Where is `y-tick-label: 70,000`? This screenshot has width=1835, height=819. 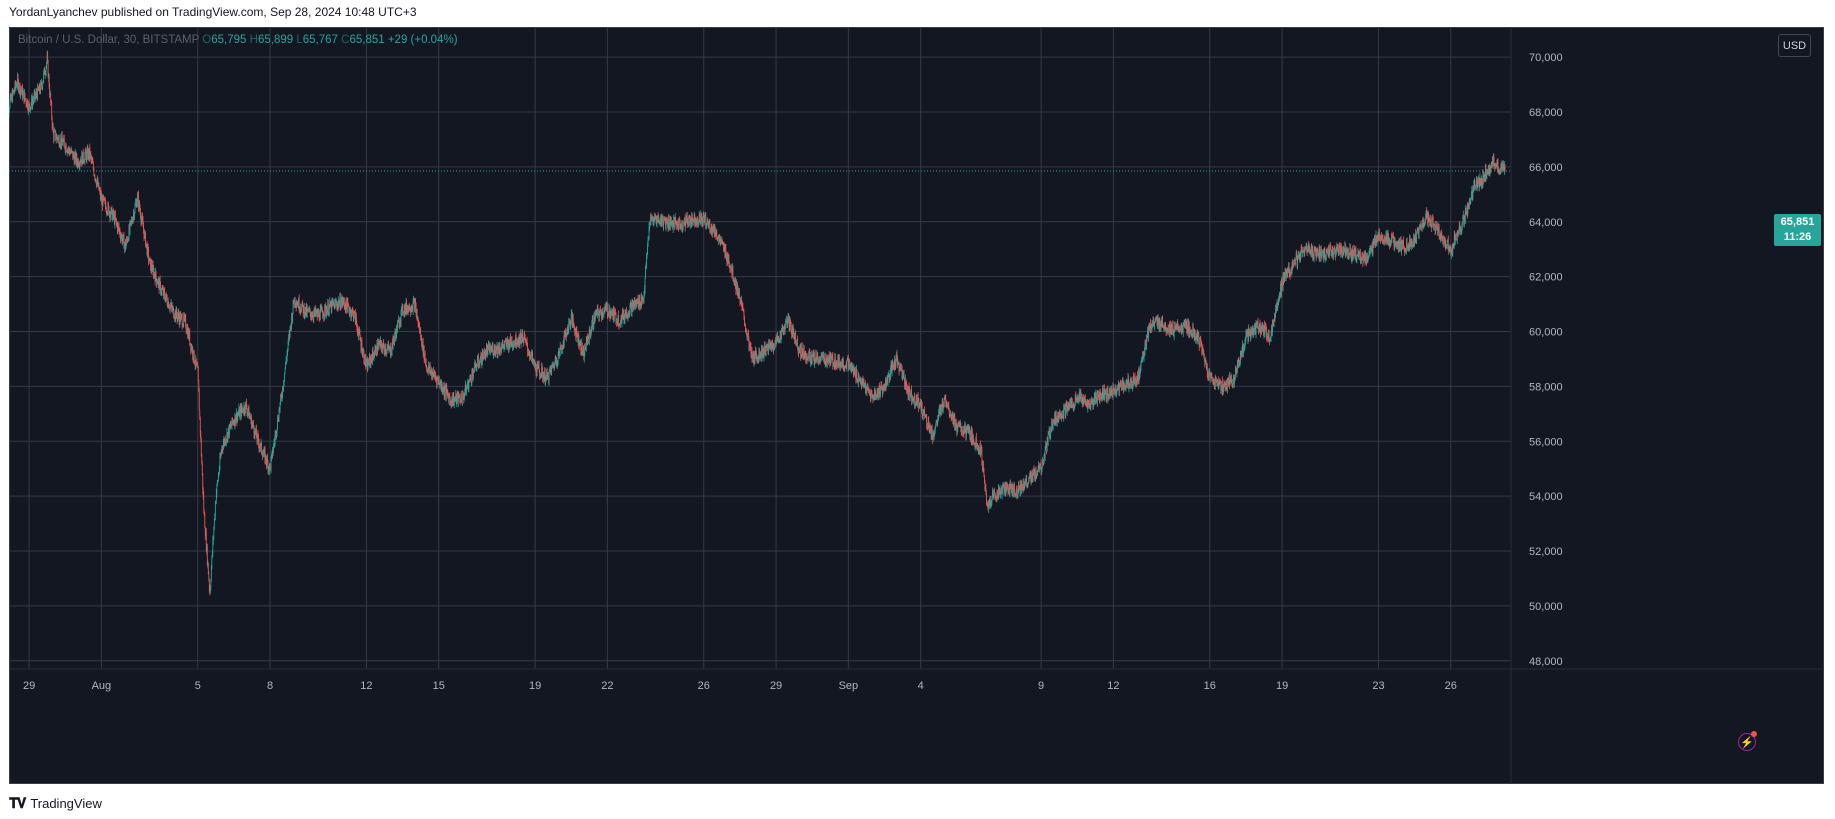
y-tick-label: 70,000 is located at coordinates (1546, 58).